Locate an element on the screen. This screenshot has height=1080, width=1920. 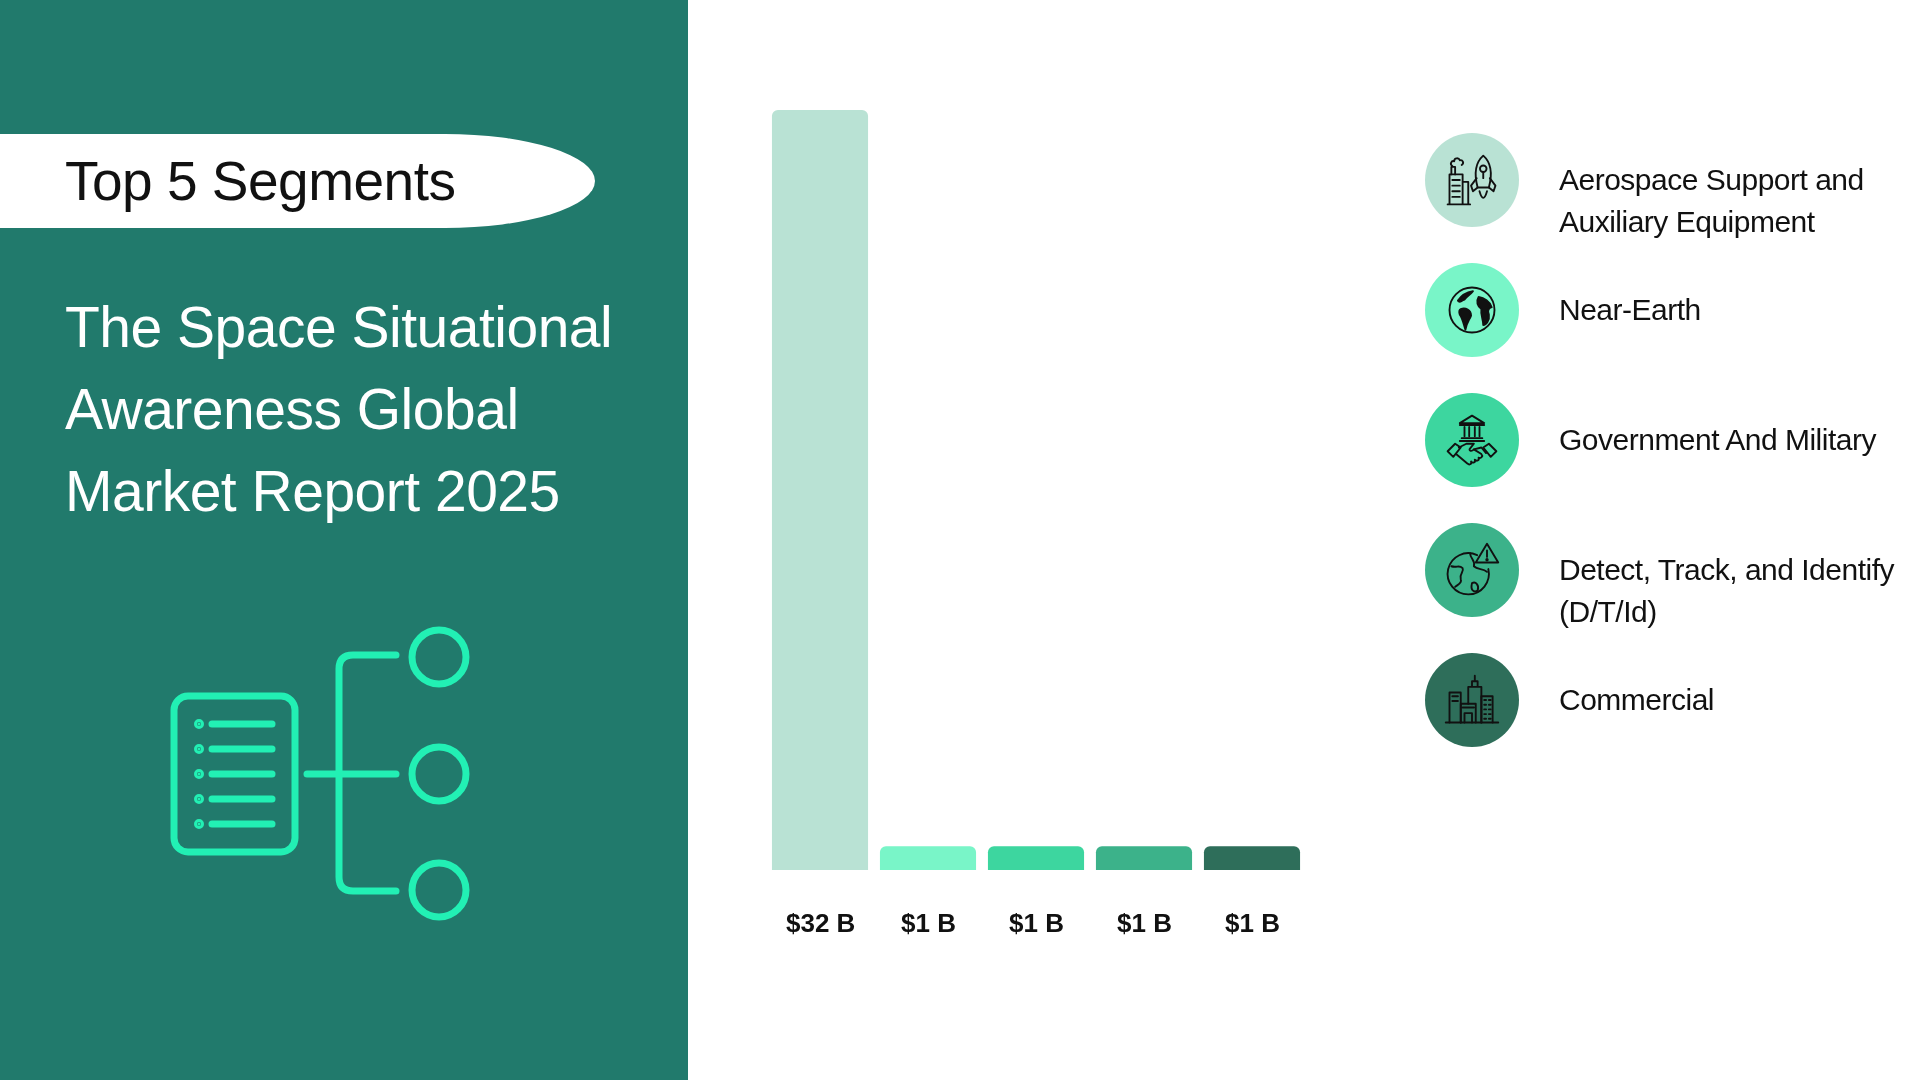
text: Commercial is located at coordinates (1637, 700).